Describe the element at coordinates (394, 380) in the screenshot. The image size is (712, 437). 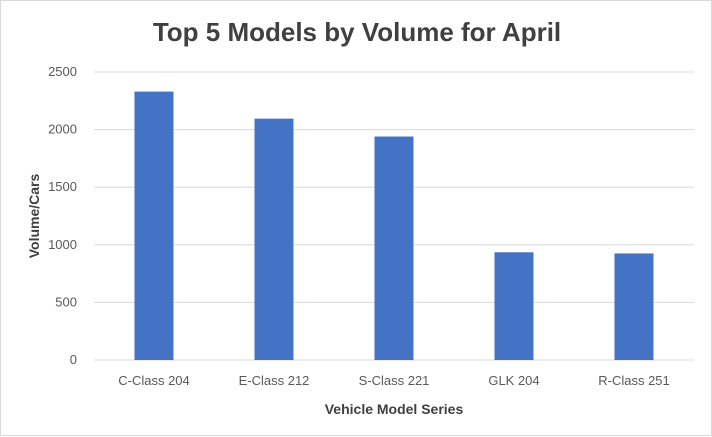
I see `x-tick-label: S-Class 221` at that location.